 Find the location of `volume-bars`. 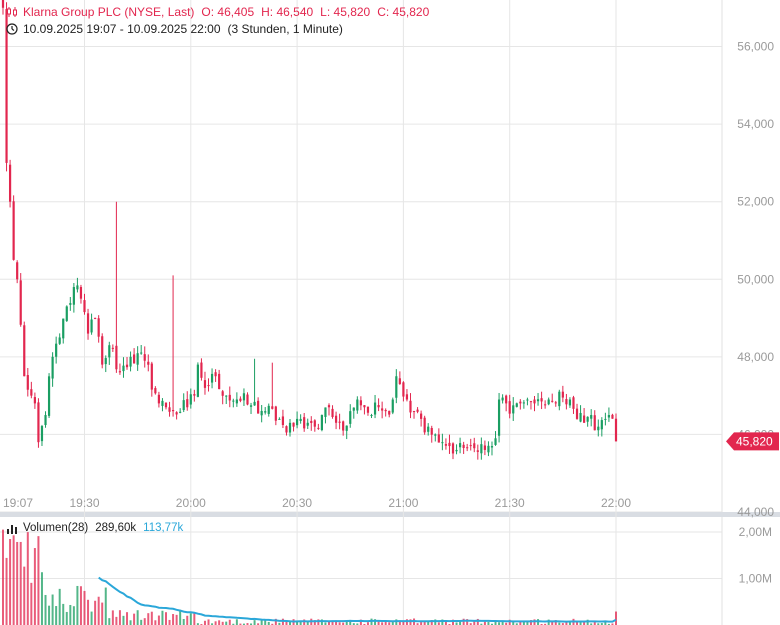

volume-bars is located at coordinates (309, 577).